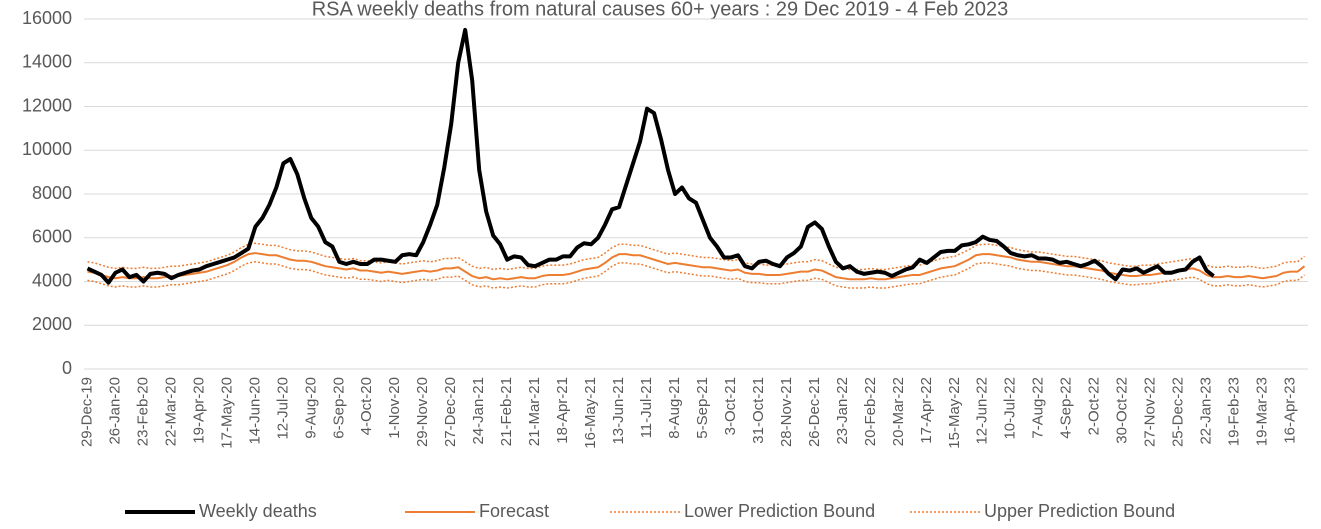 The width and height of the screenshot is (1321, 529). I want to click on legend-item: Lower Prediction Bound, so click(742, 511).